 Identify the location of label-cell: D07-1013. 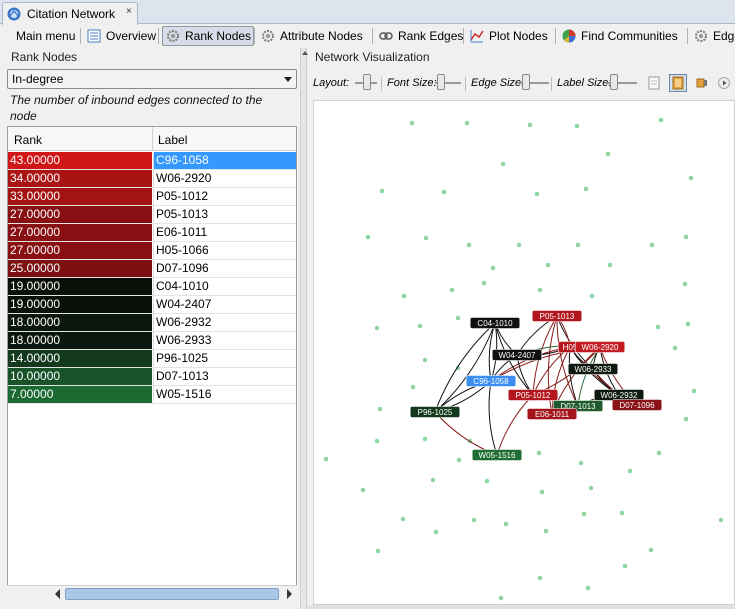
(224, 376).